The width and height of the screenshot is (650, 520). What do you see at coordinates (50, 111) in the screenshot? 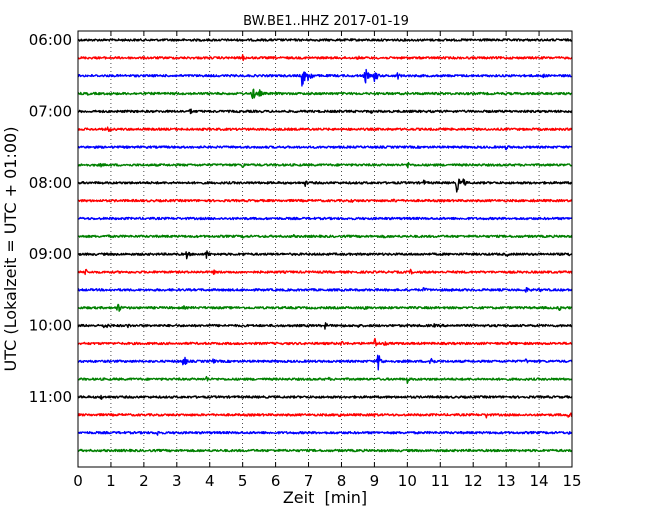
I see `y-tick-label: 07:00` at bounding box center [50, 111].